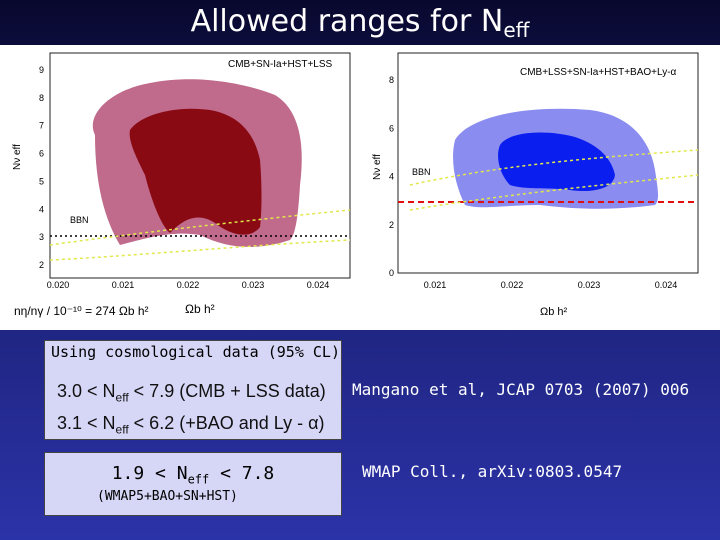 Image resolution: width=720 pixels, height=540 pixels. I want to click on constraint1-sub: eff, so click(122, 397).